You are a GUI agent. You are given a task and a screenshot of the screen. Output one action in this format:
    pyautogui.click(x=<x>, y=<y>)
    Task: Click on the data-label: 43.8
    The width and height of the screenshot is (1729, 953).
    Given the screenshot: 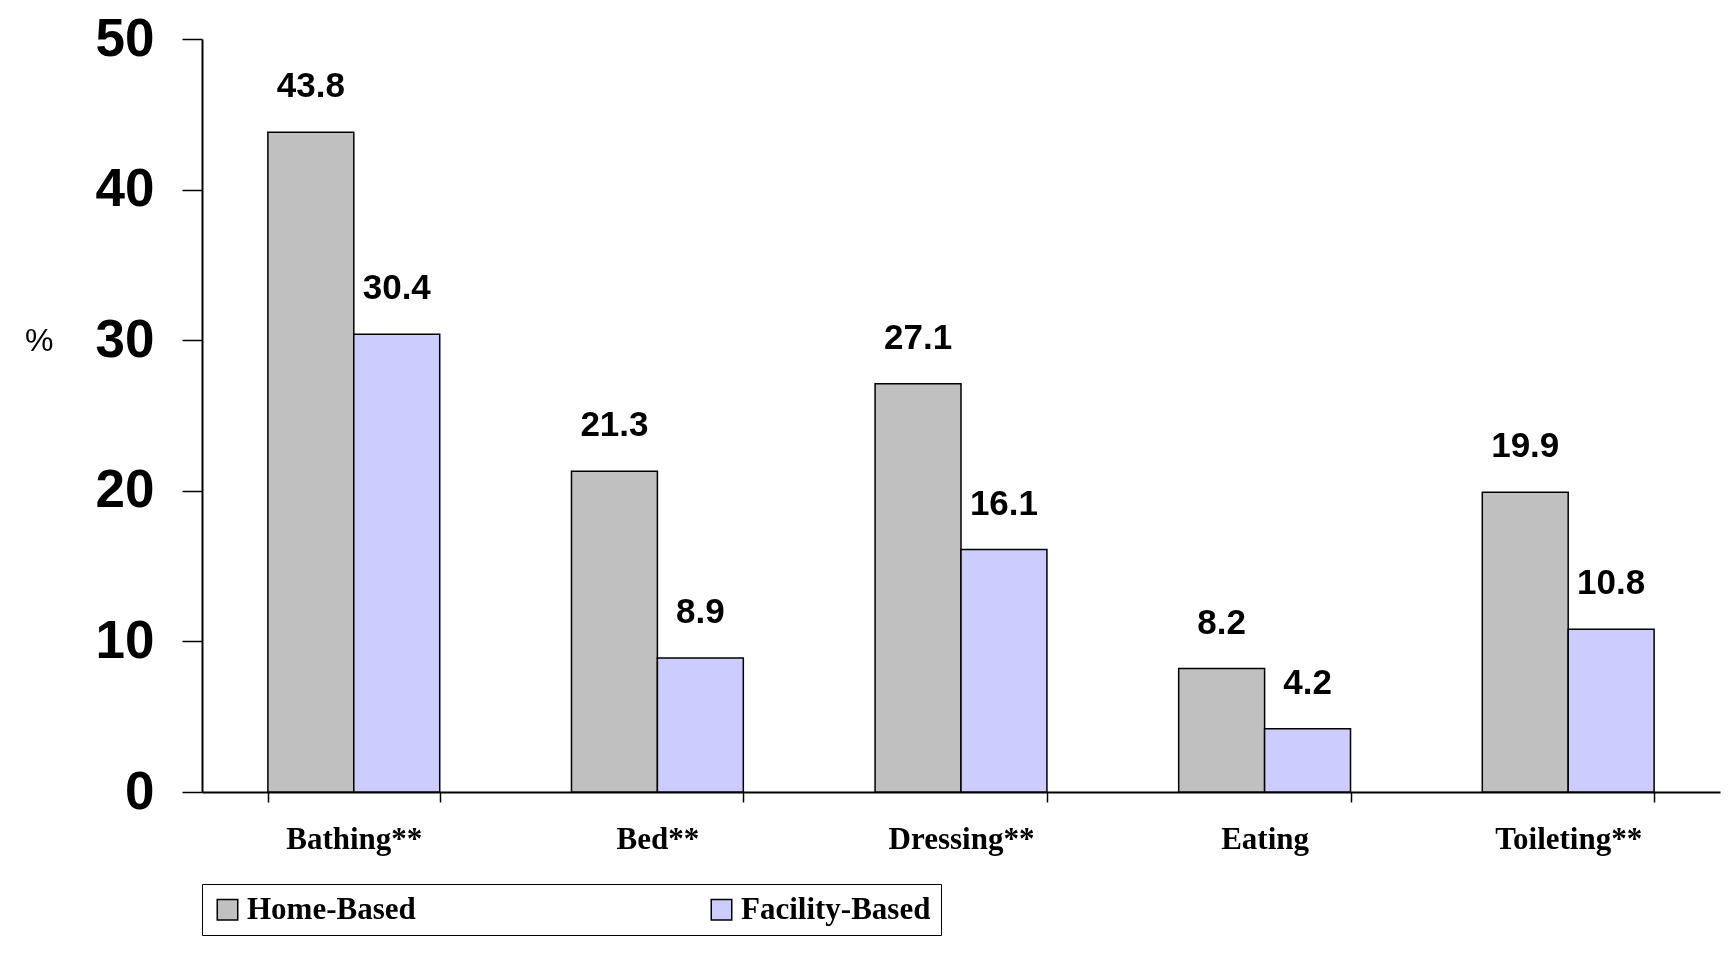 What is the action you would take?
    pyautogui.click(x=310, y=85)
    